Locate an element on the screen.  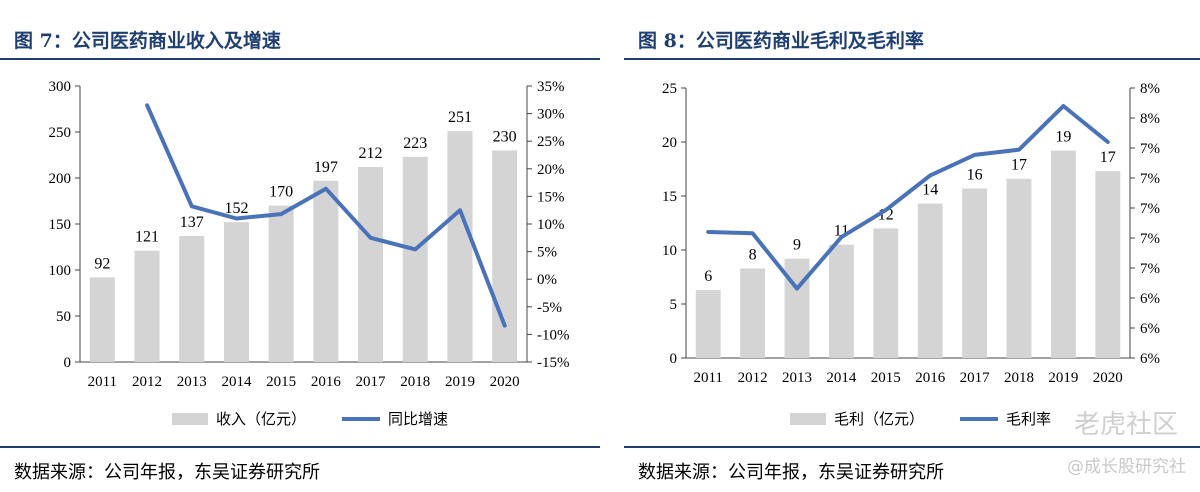
left-tick-label: 15 is located at coordinates (669, 197).